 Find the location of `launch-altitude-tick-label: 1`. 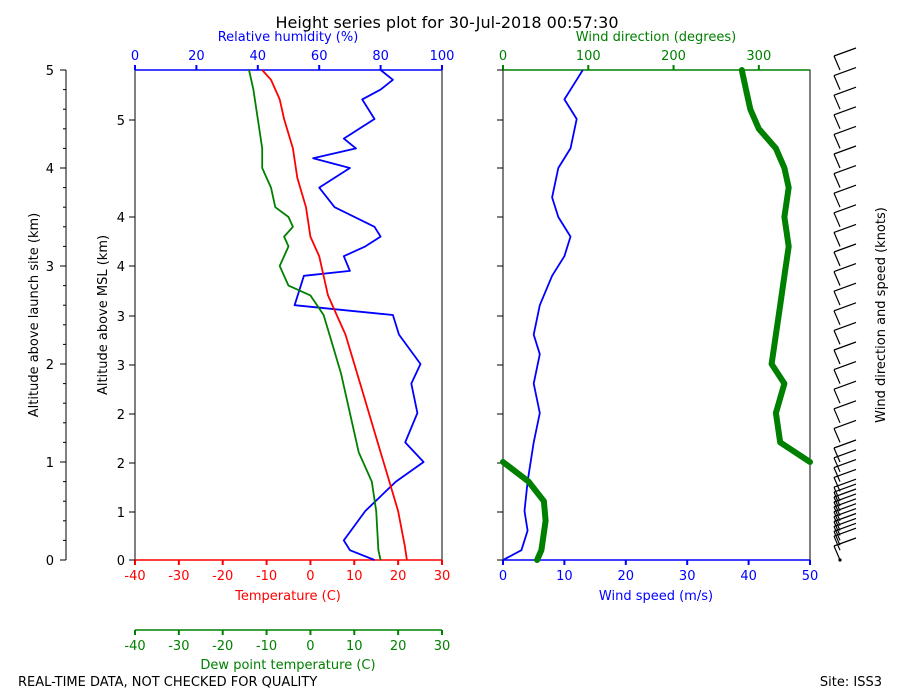

launch-altitude-tick-label: 1 is located at coordinates (50, 463).